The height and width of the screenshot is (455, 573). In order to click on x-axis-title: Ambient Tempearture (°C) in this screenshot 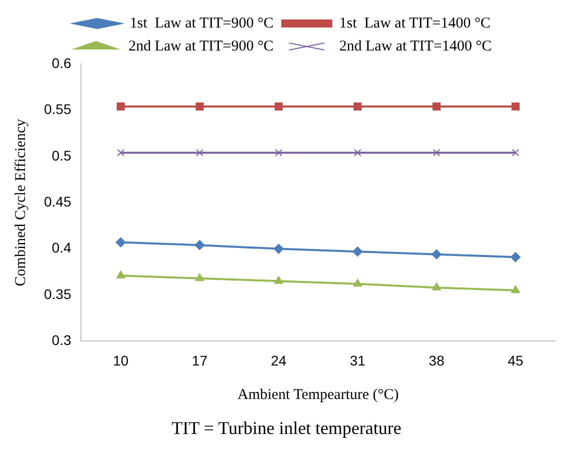, I will do `click(318, 394)`.